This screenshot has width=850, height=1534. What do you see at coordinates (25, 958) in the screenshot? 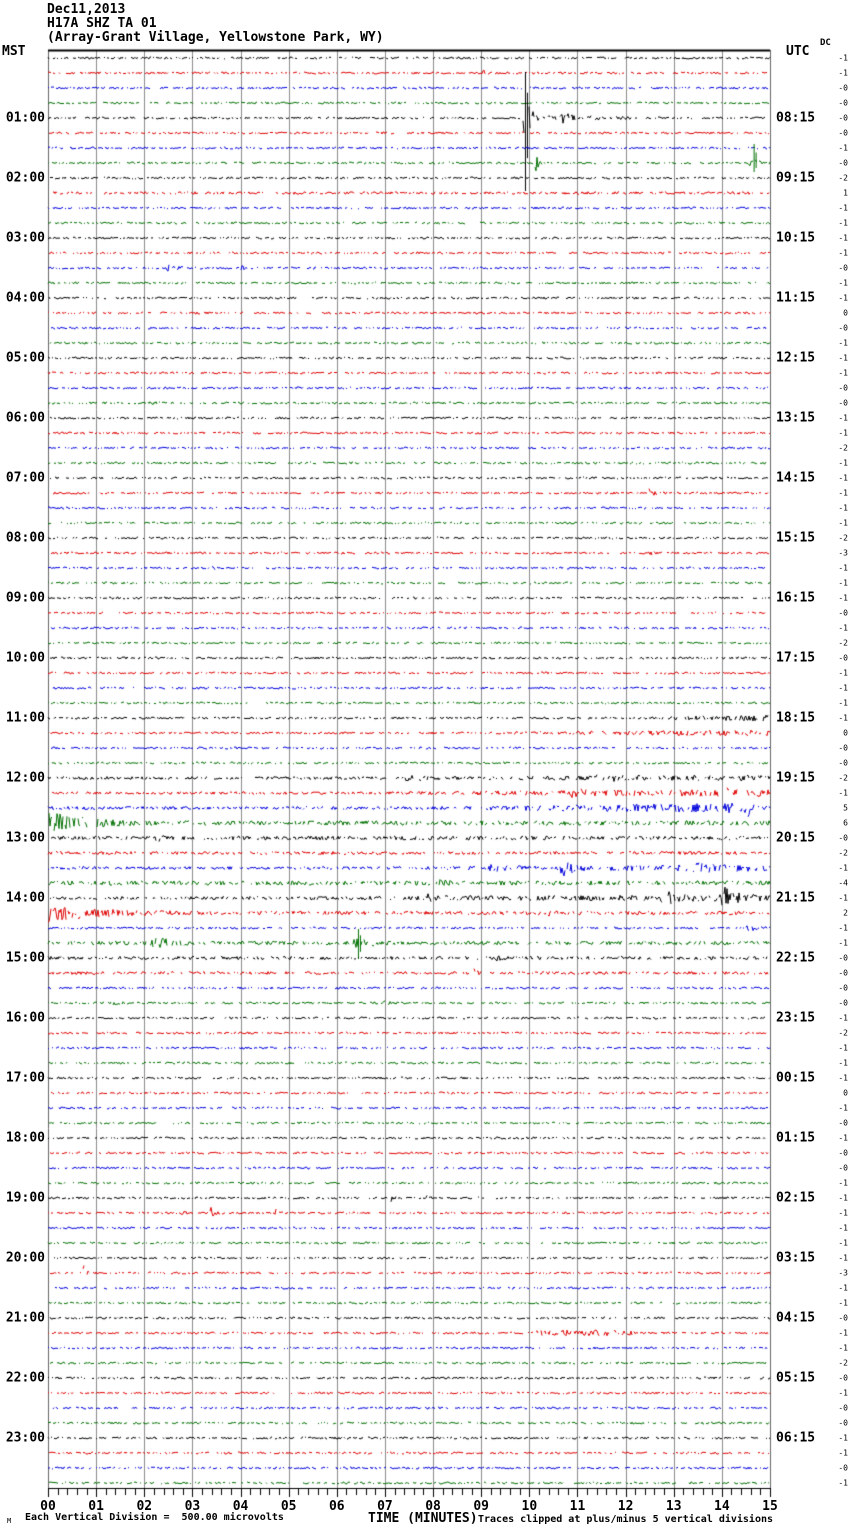
I see `mst-time-label: 15:00` at bounding box center [25, 958].